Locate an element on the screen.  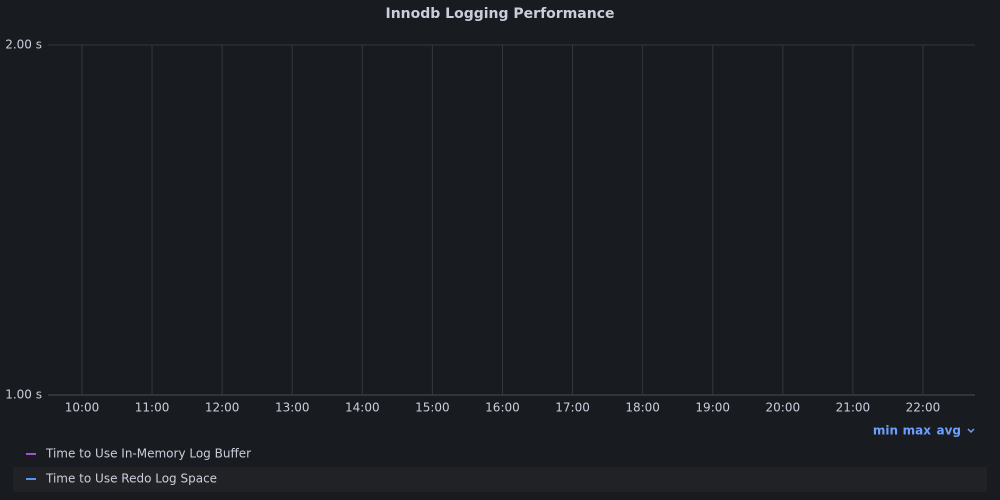
x-tick-label: 22:00 is located at coordinates (923, 408).